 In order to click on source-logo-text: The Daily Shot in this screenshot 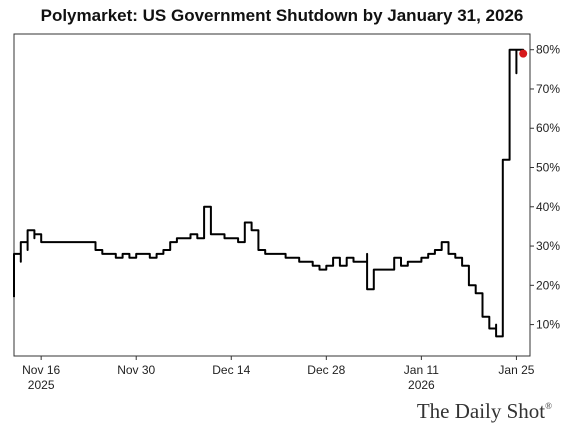, I will do `click(481, 411)`.